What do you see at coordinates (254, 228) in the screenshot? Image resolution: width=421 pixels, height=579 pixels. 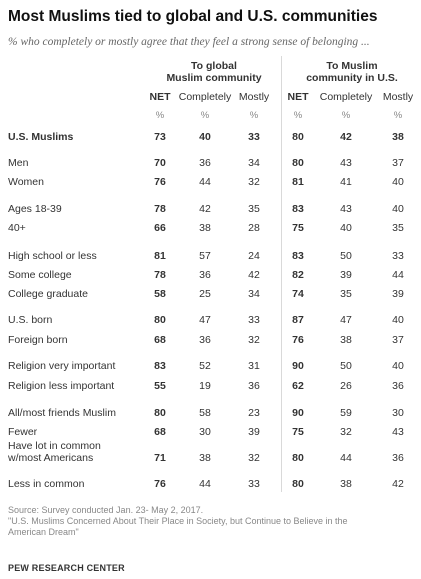 I see `table-cell: 28` at bounding box center [254, 228].